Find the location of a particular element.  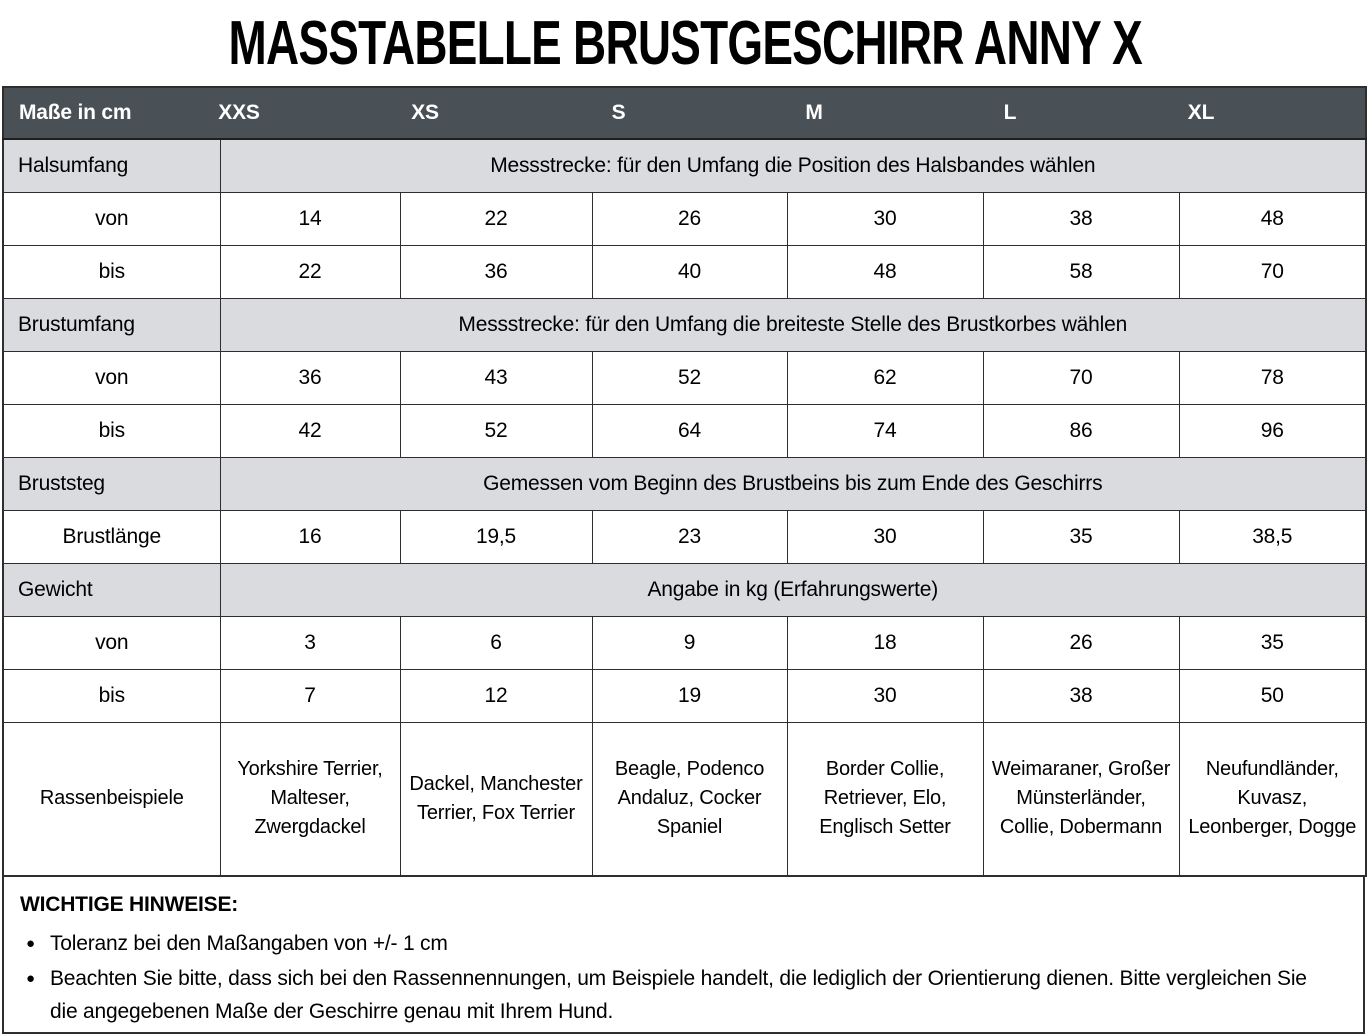

size-header-s: S is located at coordinates (689, 113).